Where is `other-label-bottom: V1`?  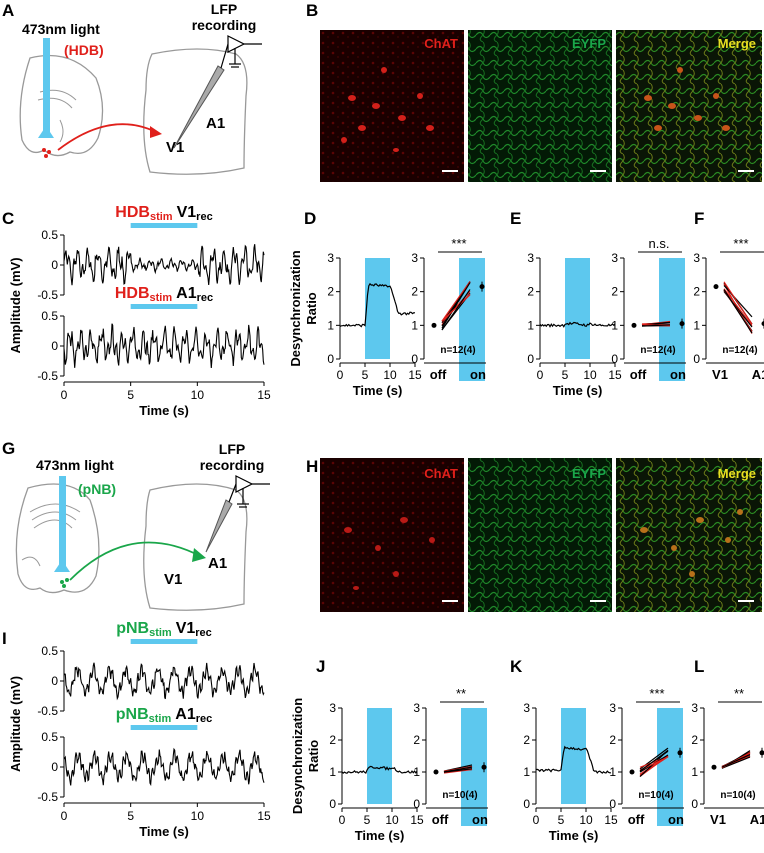 other-label-bottom: V1 is located at coordinates (173, 579).